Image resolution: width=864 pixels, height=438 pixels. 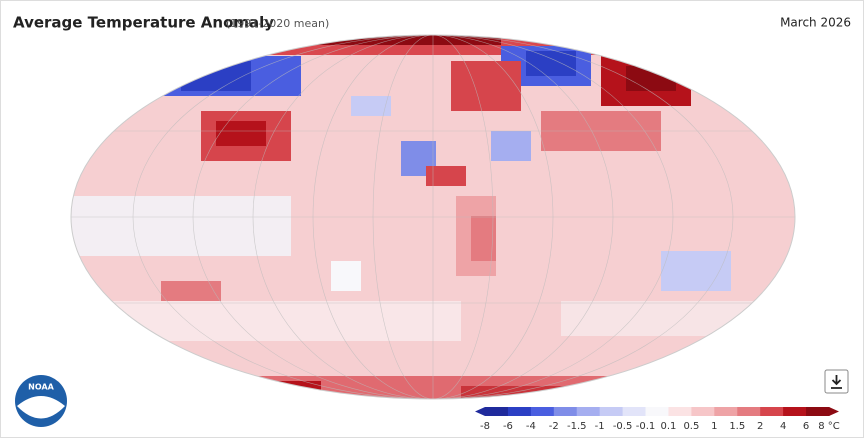 I want to click on legend-tick-label: 1.5, so click(x=737, y=426).